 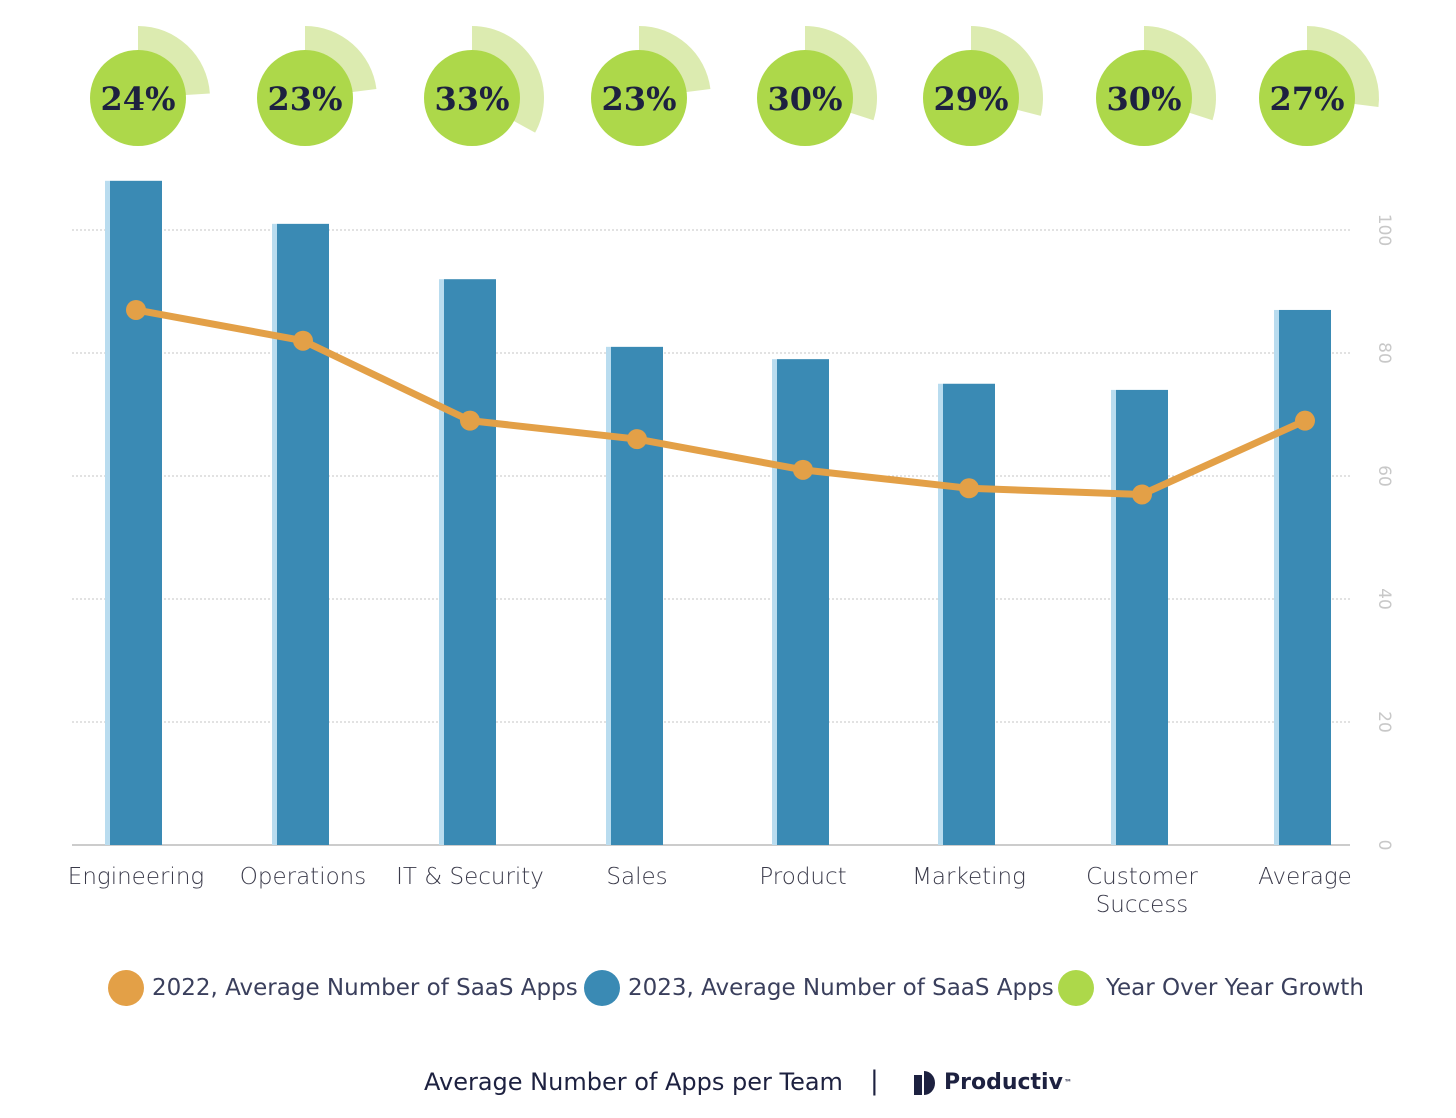 What do you see at coordinates (802, 877) in the screenshot?
I see `x-tick-label-4: Product` at bounding box center [802, 877].